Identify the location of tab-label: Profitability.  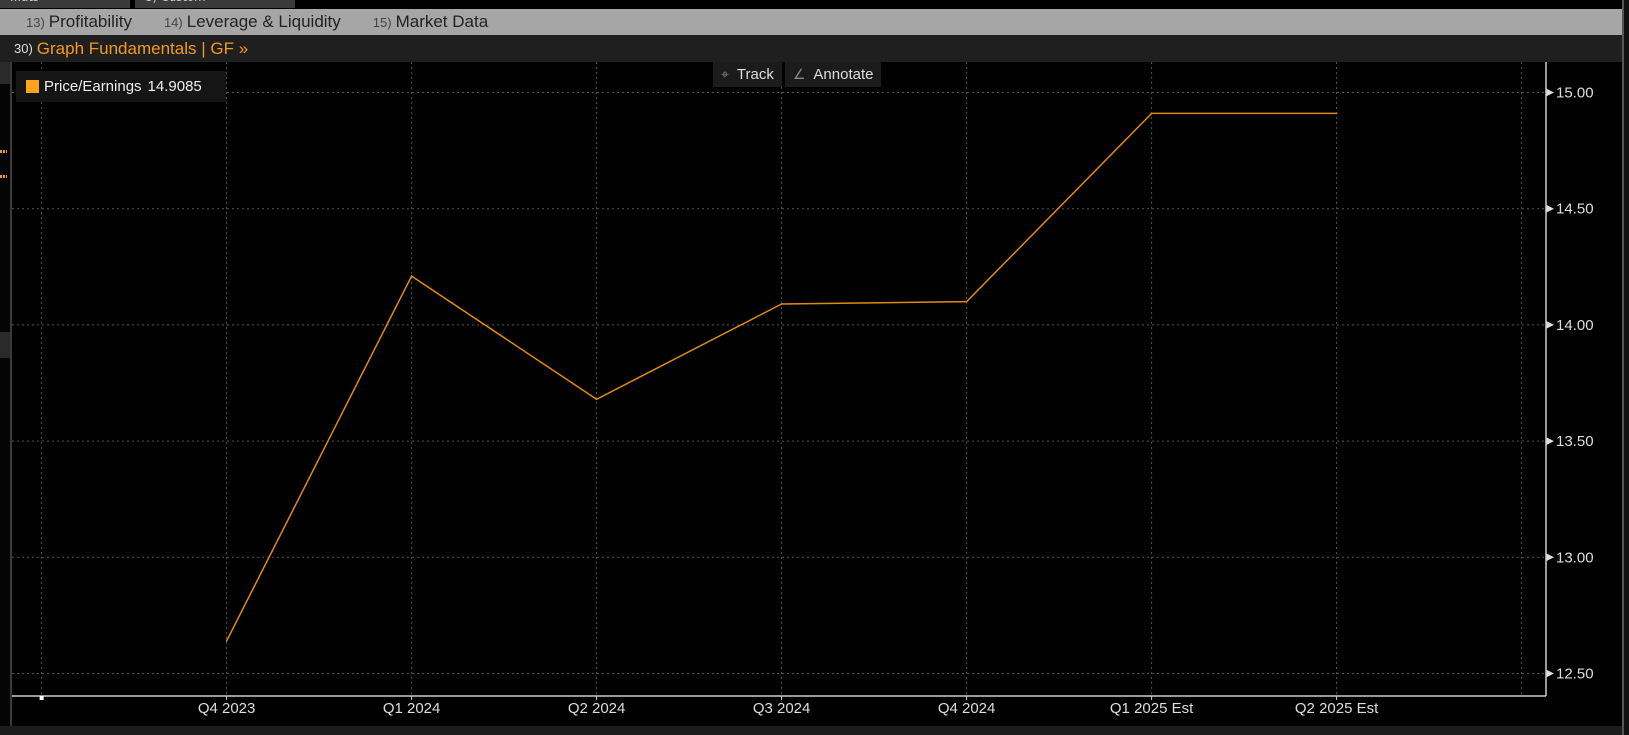
(90, 21).